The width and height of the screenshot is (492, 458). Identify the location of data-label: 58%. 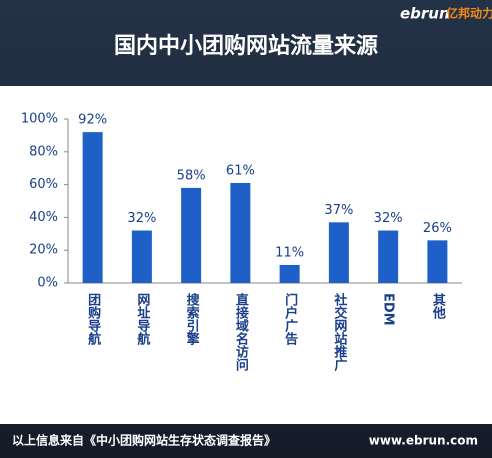
(191, 175).